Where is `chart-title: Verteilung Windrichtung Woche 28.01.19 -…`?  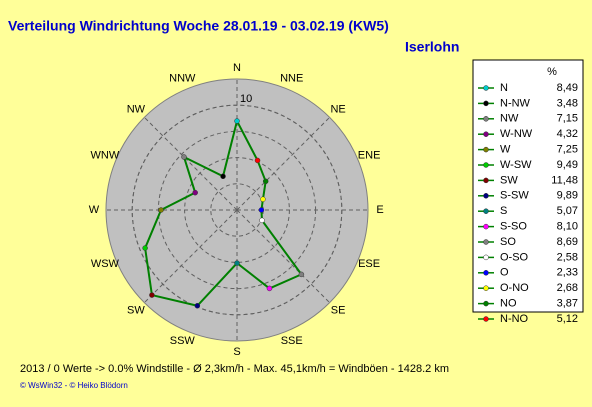 chart-title: Verteilung Windrichtung Woche 28.01.19 -… is located at coordinates (198, 26).